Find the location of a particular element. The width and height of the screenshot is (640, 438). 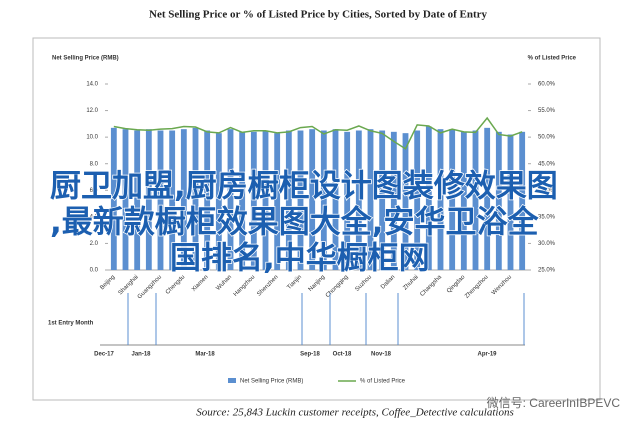

y-tick-label: 14.0 is located at coordinates (92, 85).